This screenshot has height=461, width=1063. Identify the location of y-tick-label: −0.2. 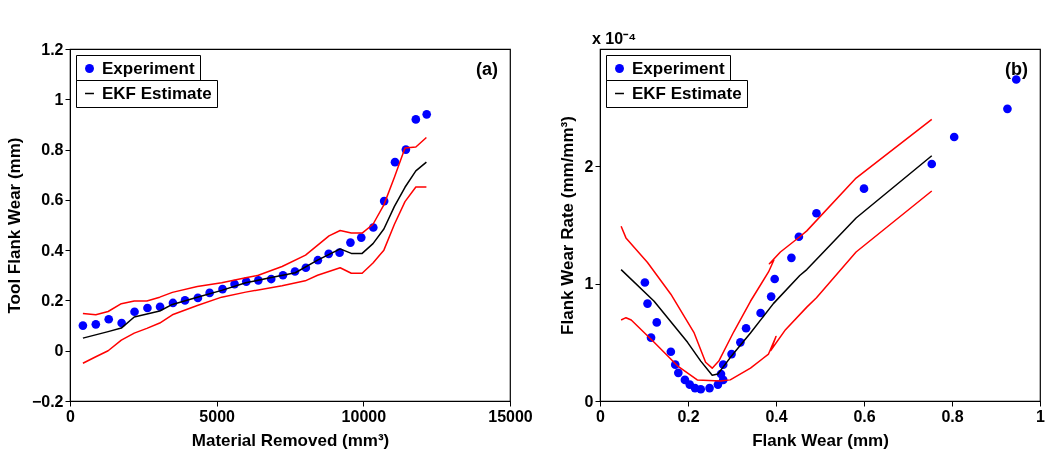
(47, 401).